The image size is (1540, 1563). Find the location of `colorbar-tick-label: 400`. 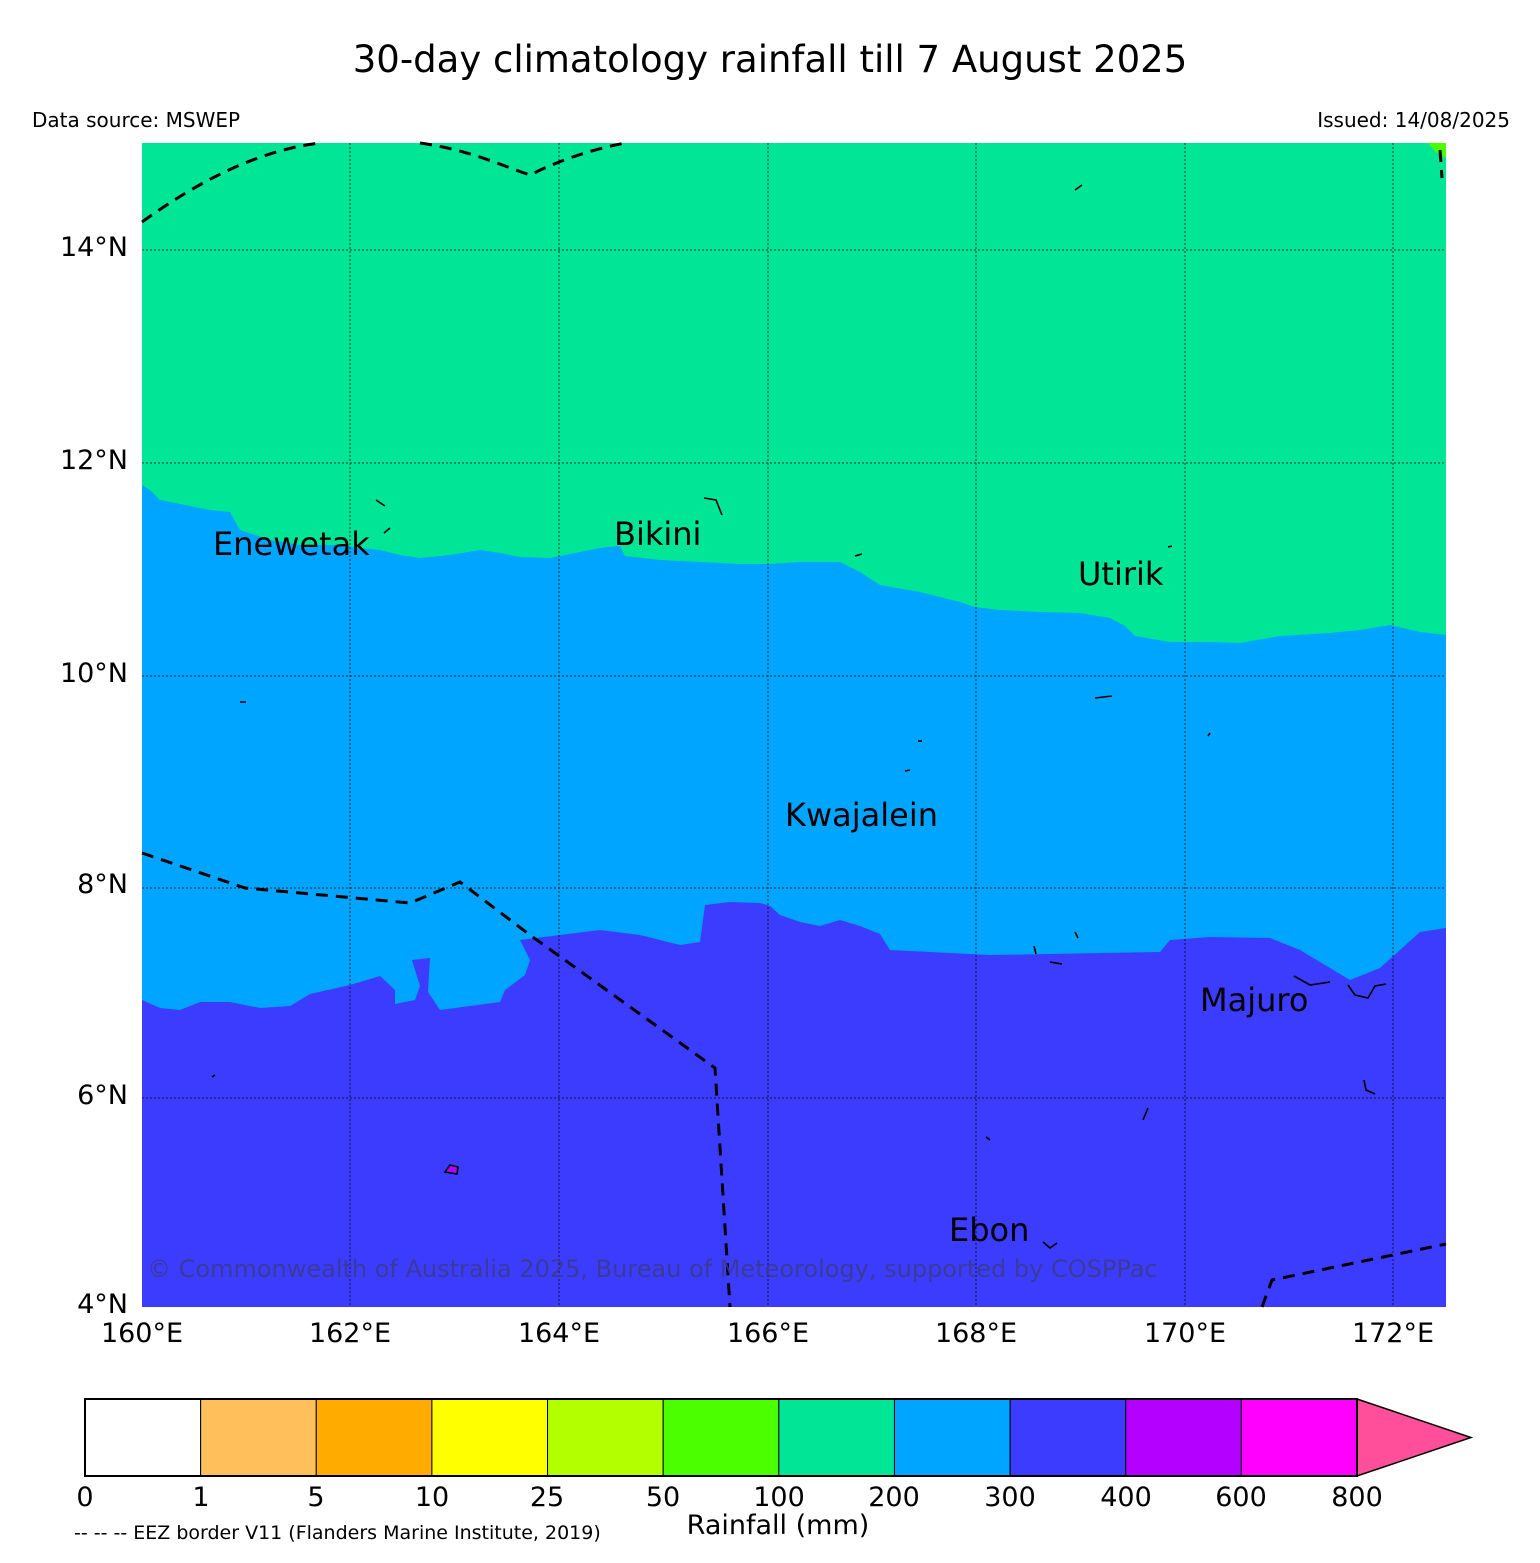

colorbar-tick-label: 400 is located at coordinates (1126, 1497).